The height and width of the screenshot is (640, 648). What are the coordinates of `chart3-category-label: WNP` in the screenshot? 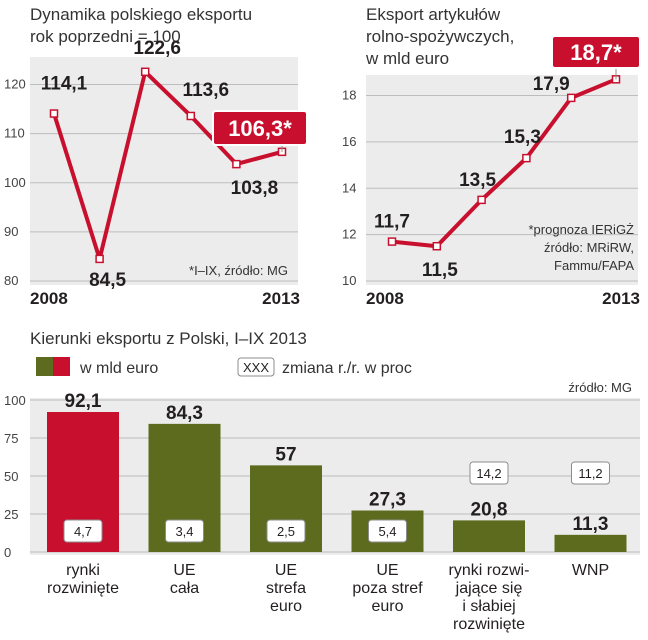 It's located at (590, 570).